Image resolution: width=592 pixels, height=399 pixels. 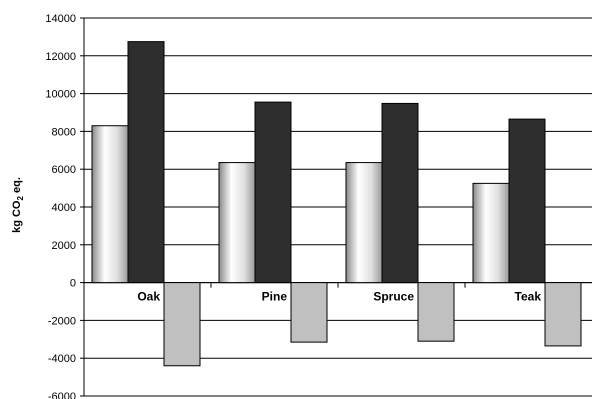 I want to click on y-tick-label: 10000, so click(x=60, y=95).